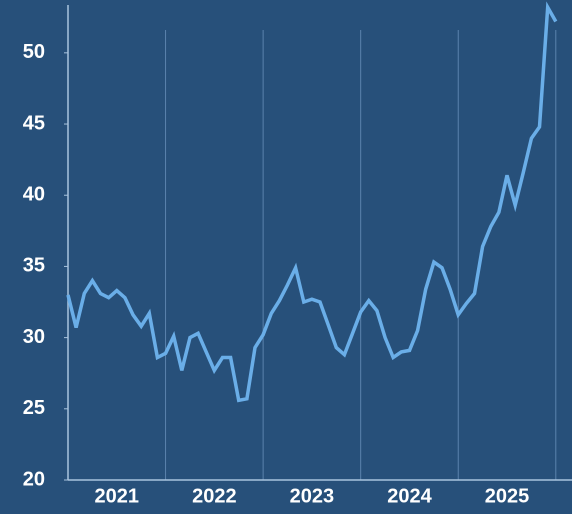 Image resolution: width=572 pixels, height=514 pixels. Describe the element at coordinates (34, 123) in the screenshot. I see `y-tick-label: 45` at that location.